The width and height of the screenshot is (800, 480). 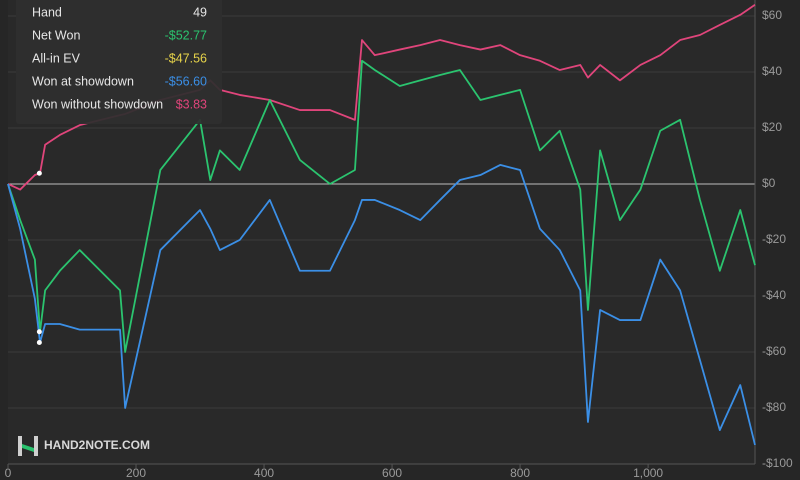 I want to click on x-tick-label: 400, so click(x=264, y=473).